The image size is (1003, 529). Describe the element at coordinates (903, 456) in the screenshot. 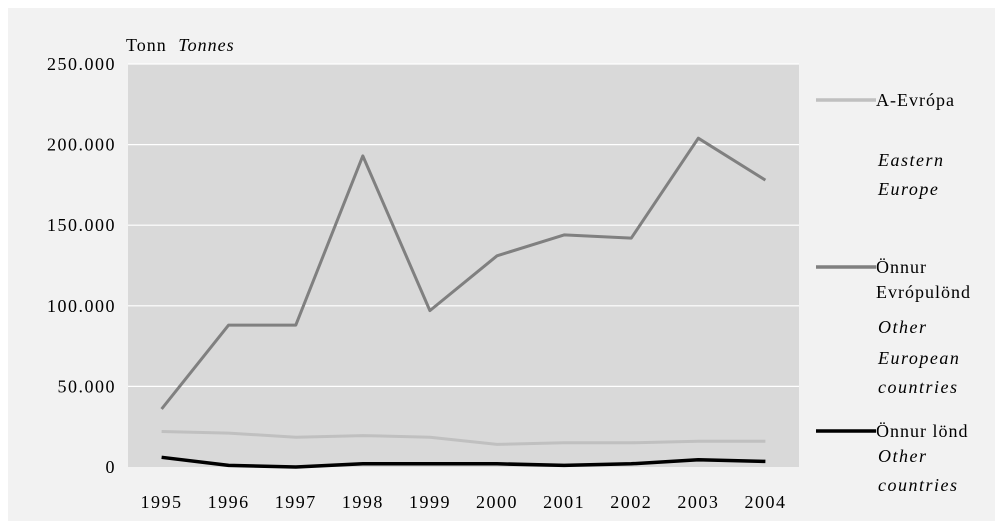

I see `legend-label-en-other: Other` at that location.